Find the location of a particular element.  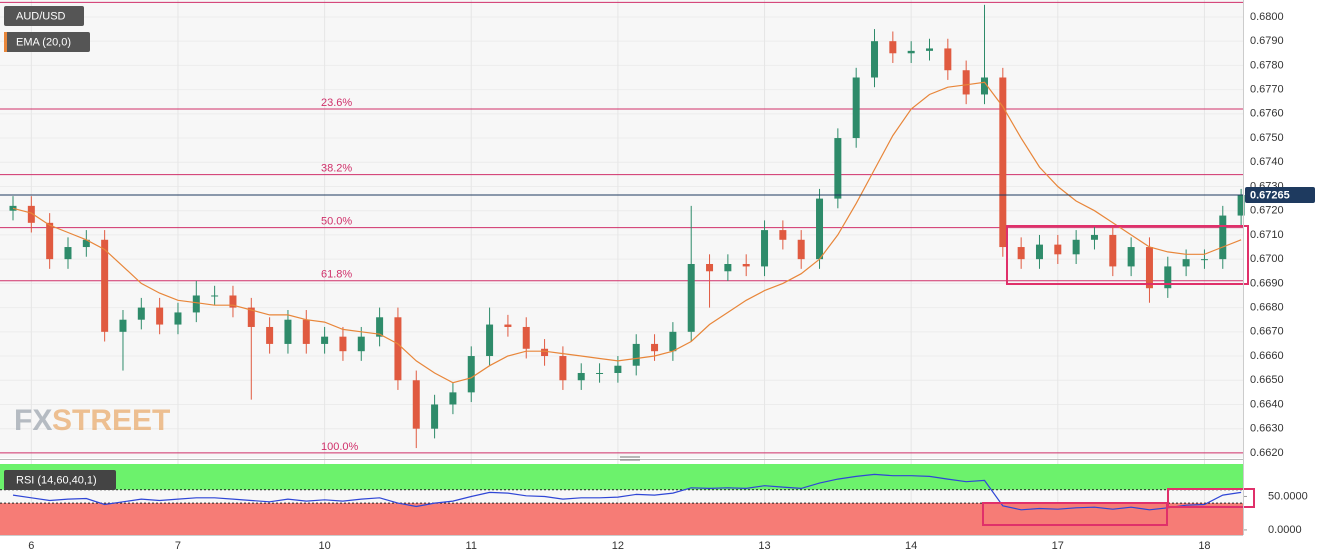

x-tick-label: 6 is located at coordinates (31, 546).